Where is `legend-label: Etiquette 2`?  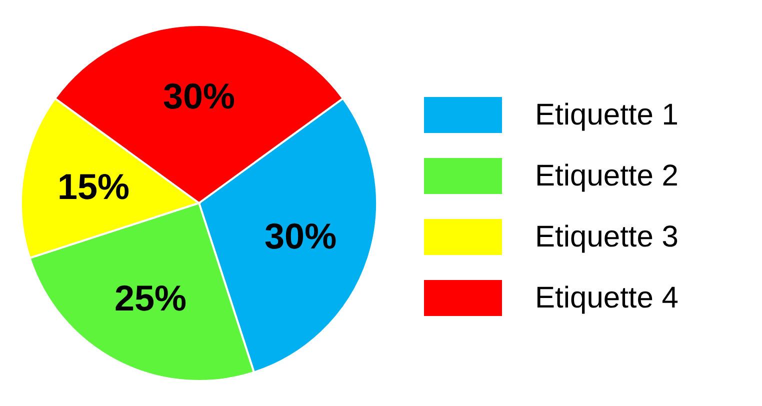 legend-label: Etiquette 2 is located at coordinates (606, 176).